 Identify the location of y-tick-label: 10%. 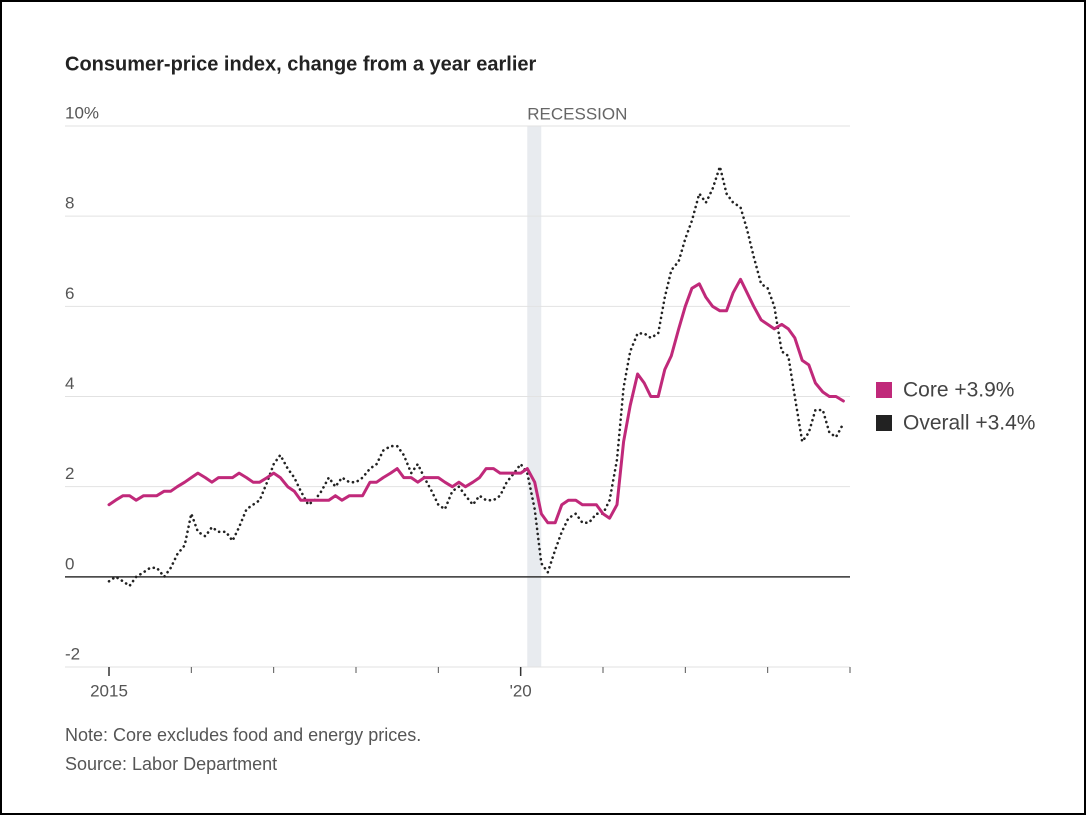
(82, 112).